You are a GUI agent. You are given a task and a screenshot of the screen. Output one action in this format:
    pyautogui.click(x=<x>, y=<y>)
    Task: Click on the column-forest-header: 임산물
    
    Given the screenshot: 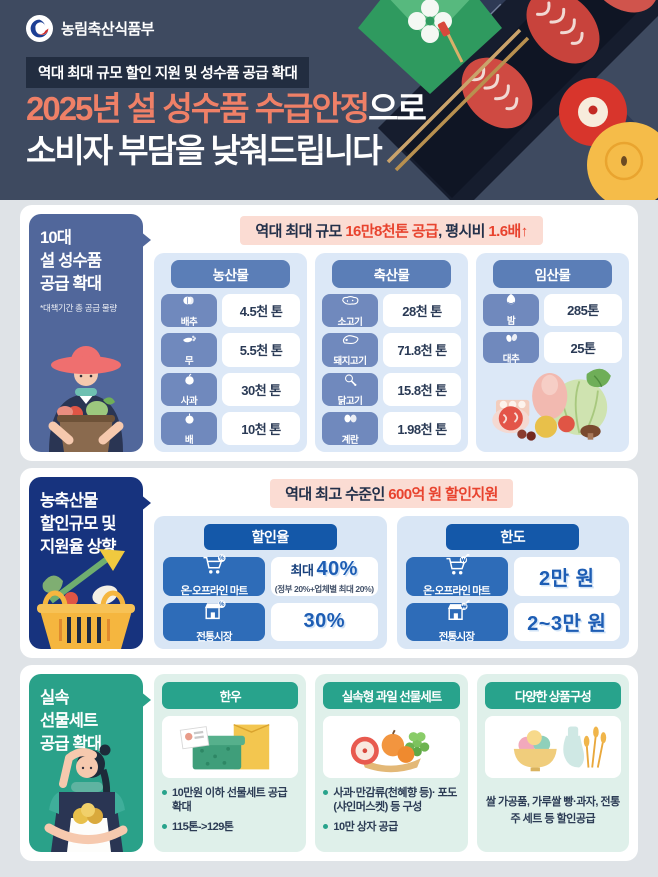 What is the action you would take?
    pyautogui.click(x=552, y=274)
    